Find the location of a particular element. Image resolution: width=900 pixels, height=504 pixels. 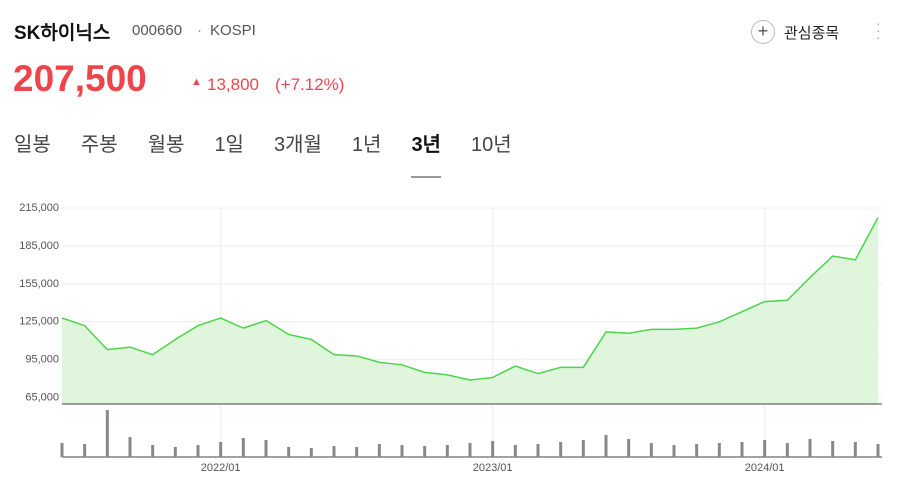

y-tick-label: 215,000 is located at coordinates (39, 208).